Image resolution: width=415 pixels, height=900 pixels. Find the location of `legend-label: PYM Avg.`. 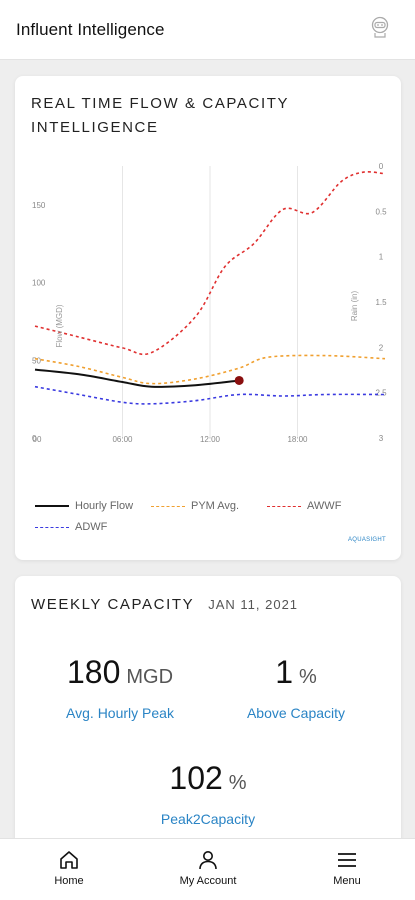

legend-label: PYM Avg. is located at coordinates (215, 506).